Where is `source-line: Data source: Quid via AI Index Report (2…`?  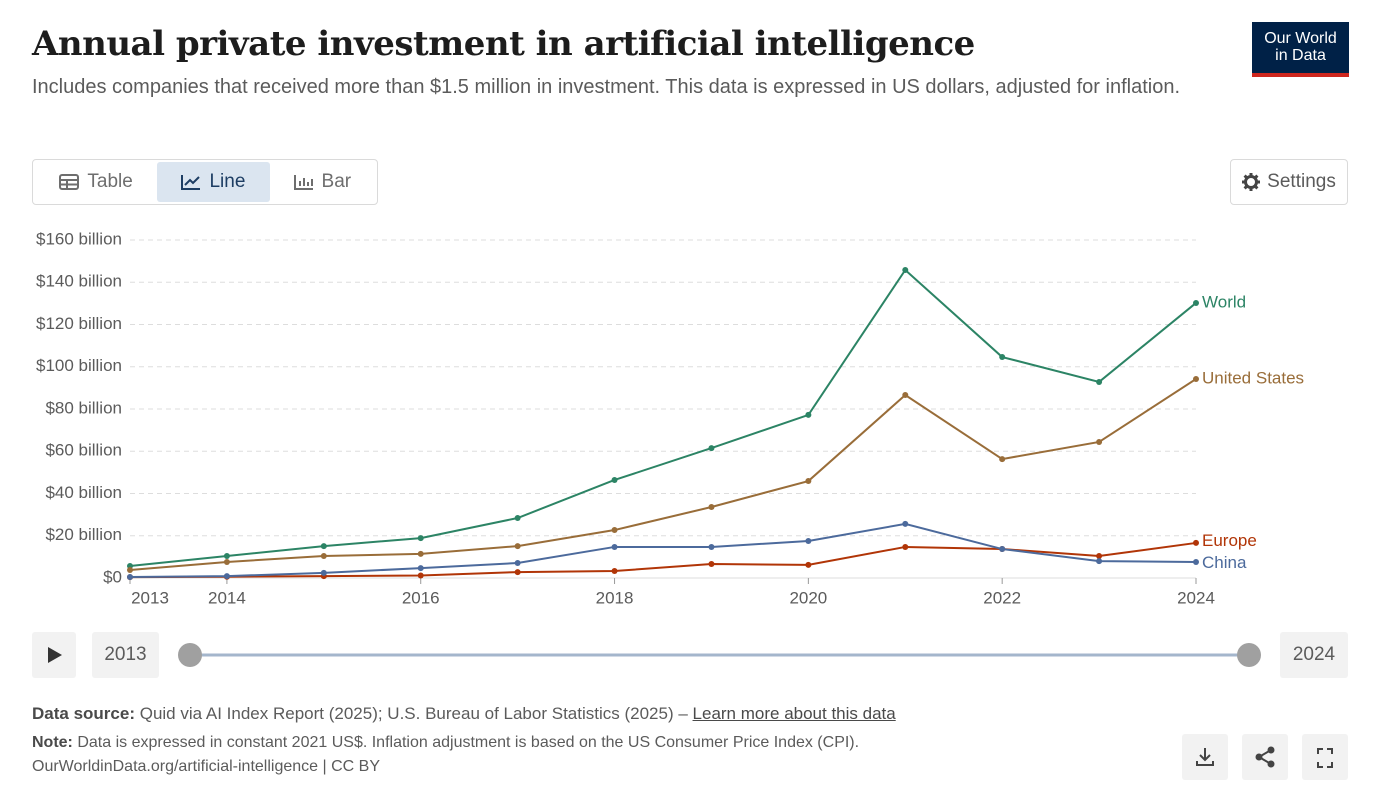
source-line: Data source: Quid via AI Index Report (2… is located at coordinates (464, 714).